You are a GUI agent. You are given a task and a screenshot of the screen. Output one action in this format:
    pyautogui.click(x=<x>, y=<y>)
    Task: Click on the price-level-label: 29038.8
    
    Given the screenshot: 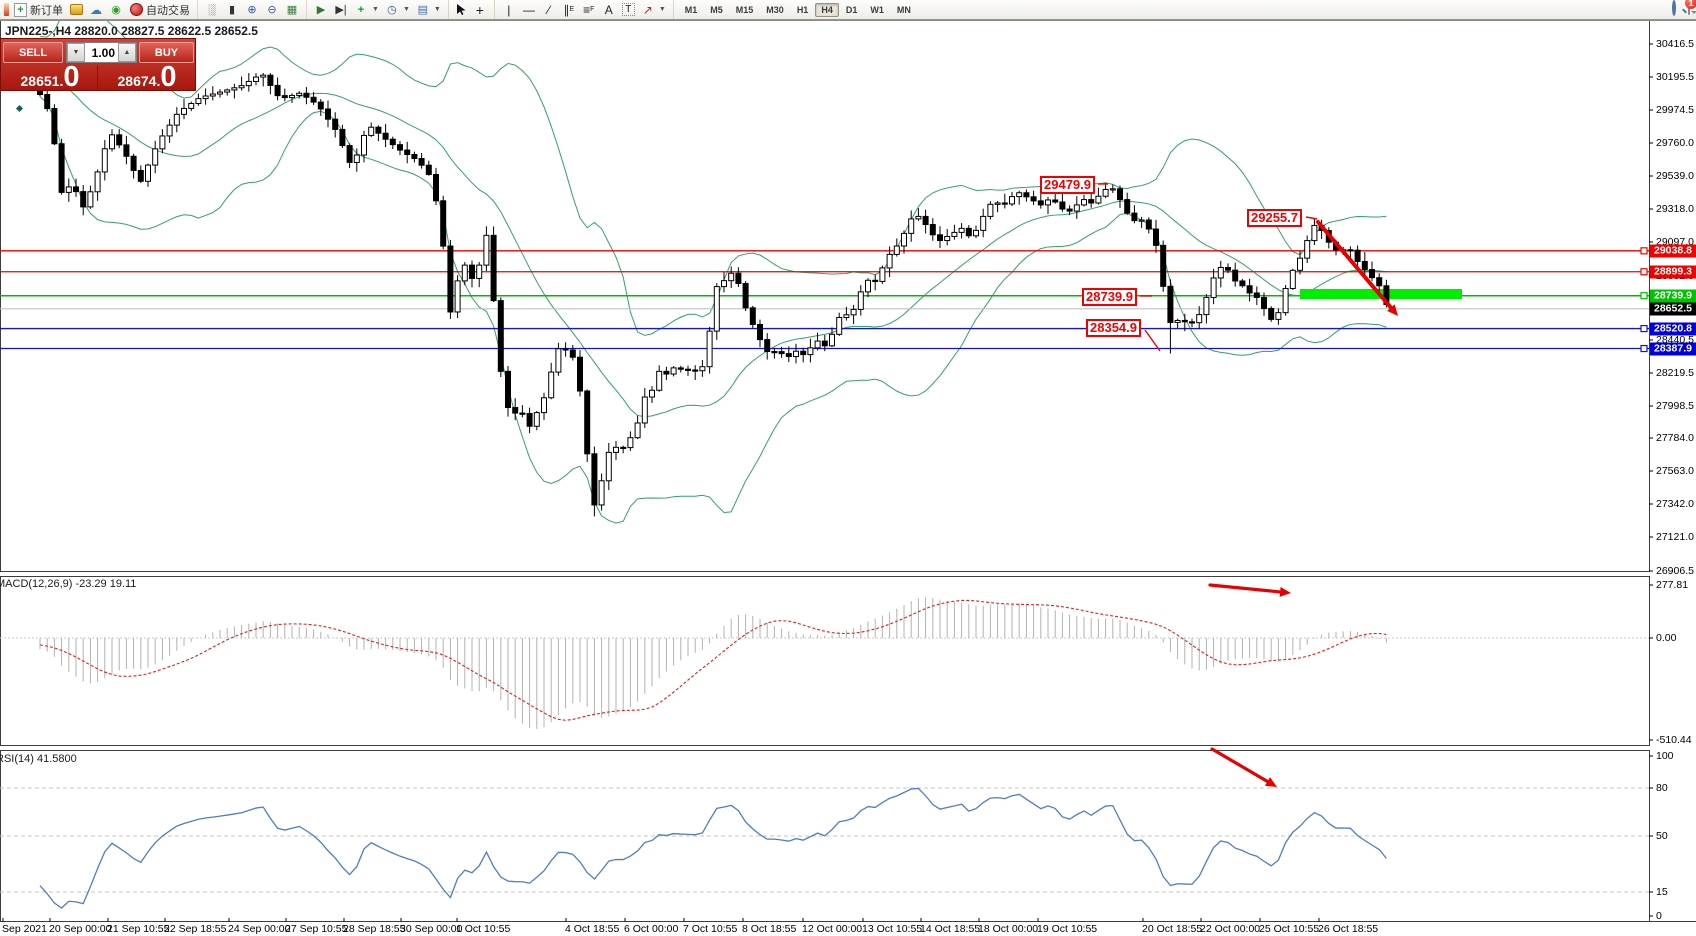 What is the action you would take?
    pyautogui.click(x=1673, y=251)
    